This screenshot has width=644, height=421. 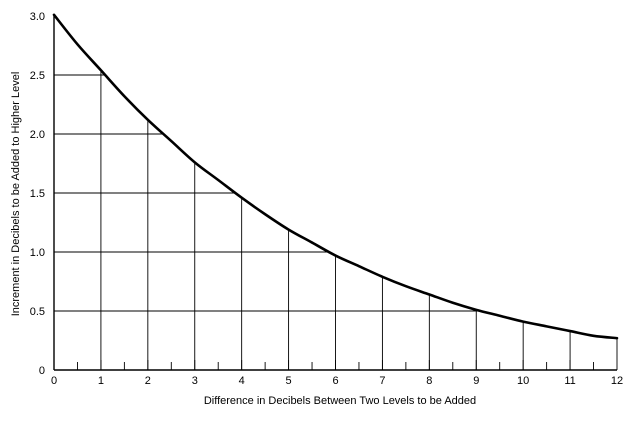 What do you see at coordinates (242, 381) in the screenshot?
I see `x-tick-label: 4` at bounding box center [242, 381].